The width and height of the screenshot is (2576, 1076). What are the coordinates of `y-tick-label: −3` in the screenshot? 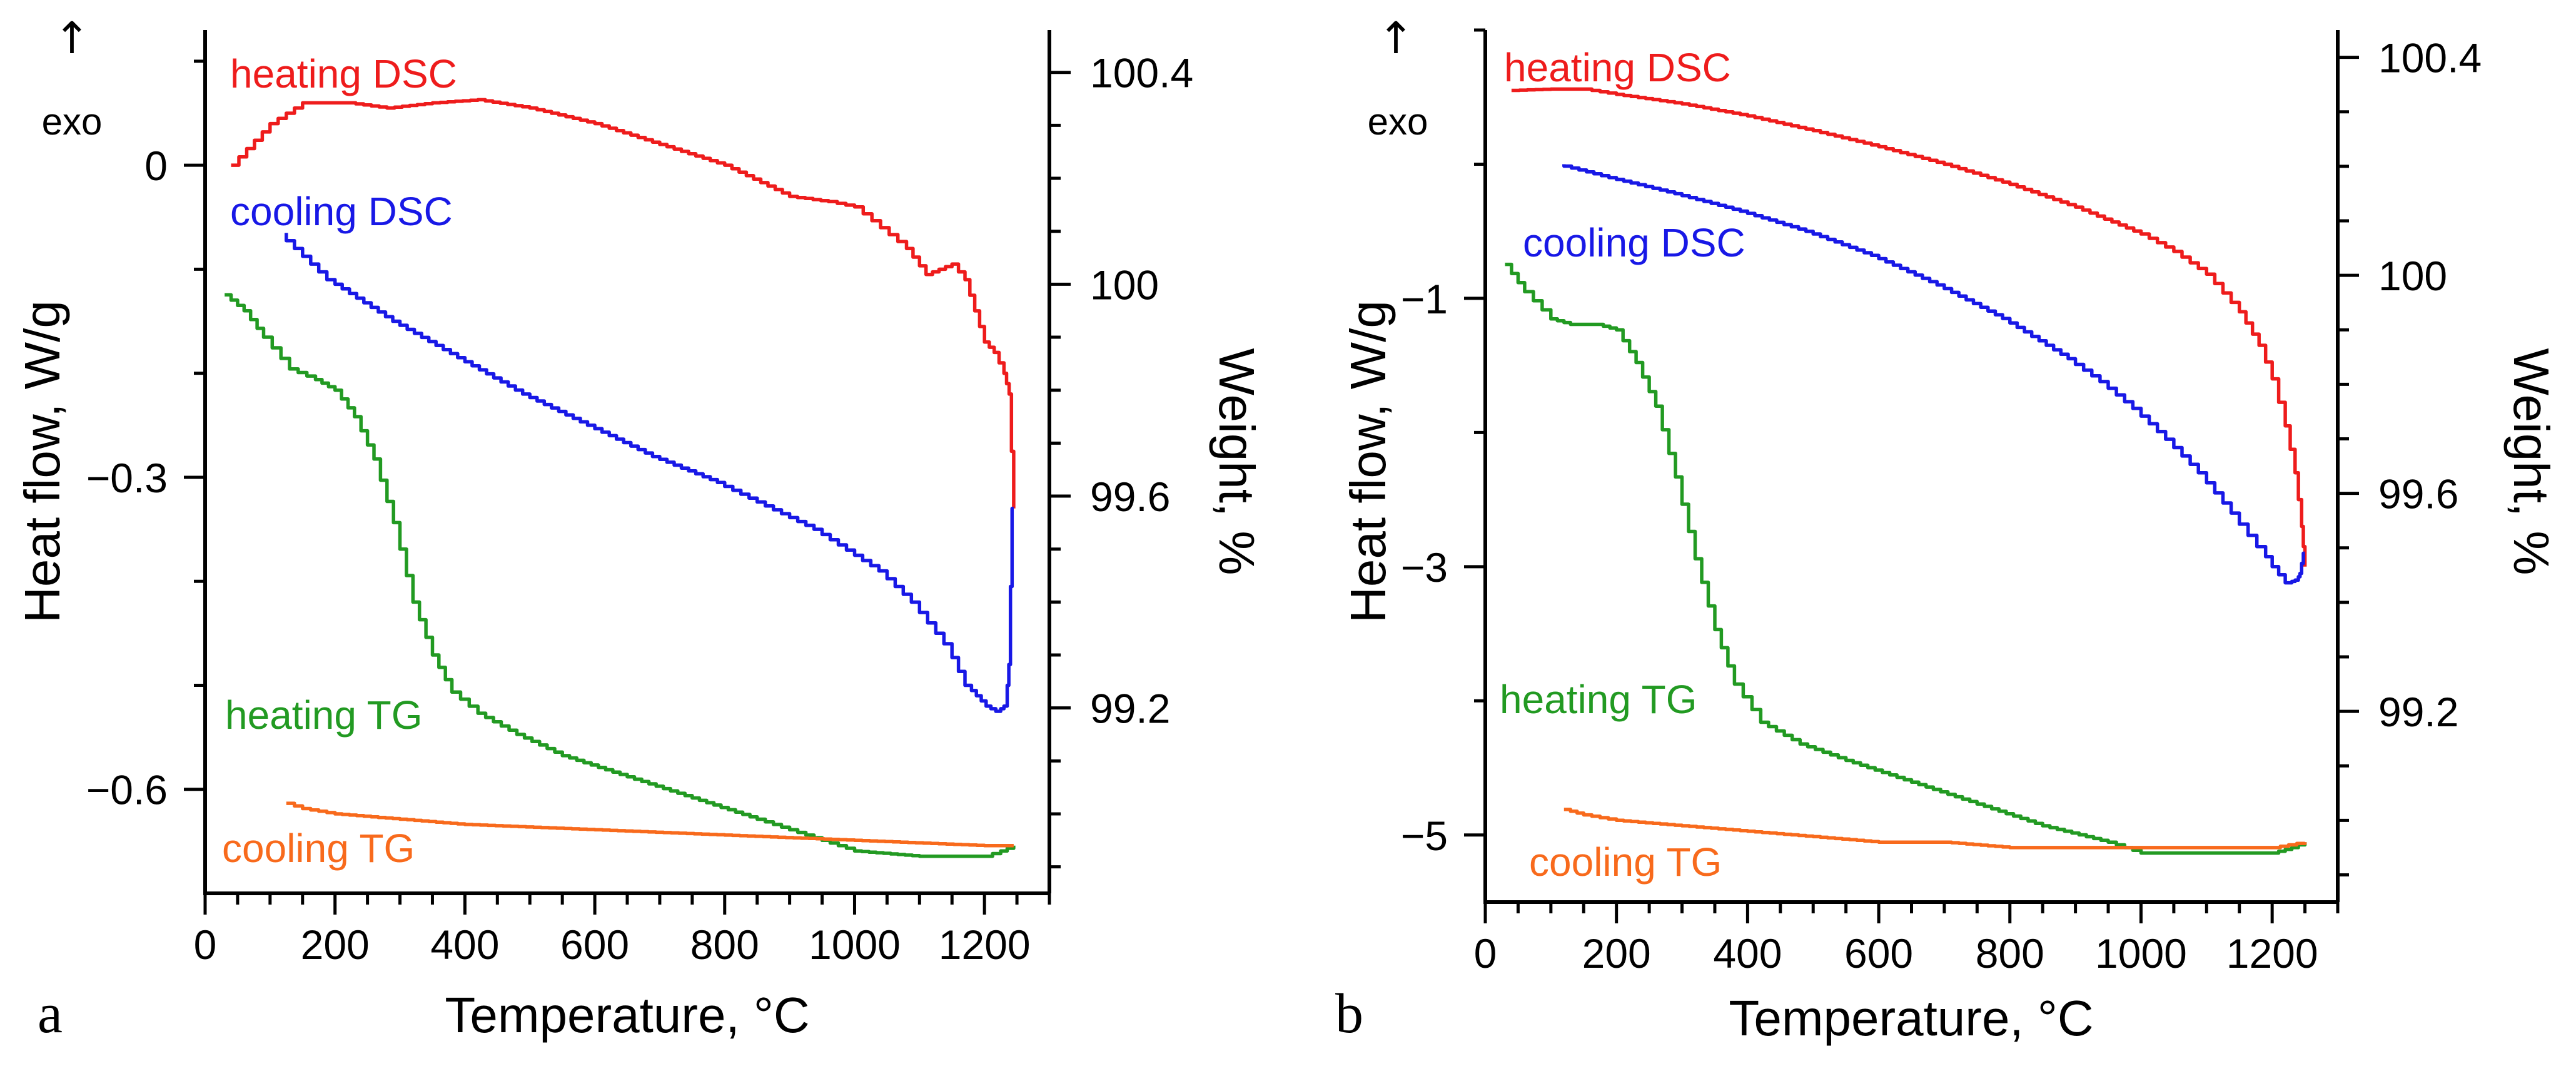 It's located at (1424, 567).